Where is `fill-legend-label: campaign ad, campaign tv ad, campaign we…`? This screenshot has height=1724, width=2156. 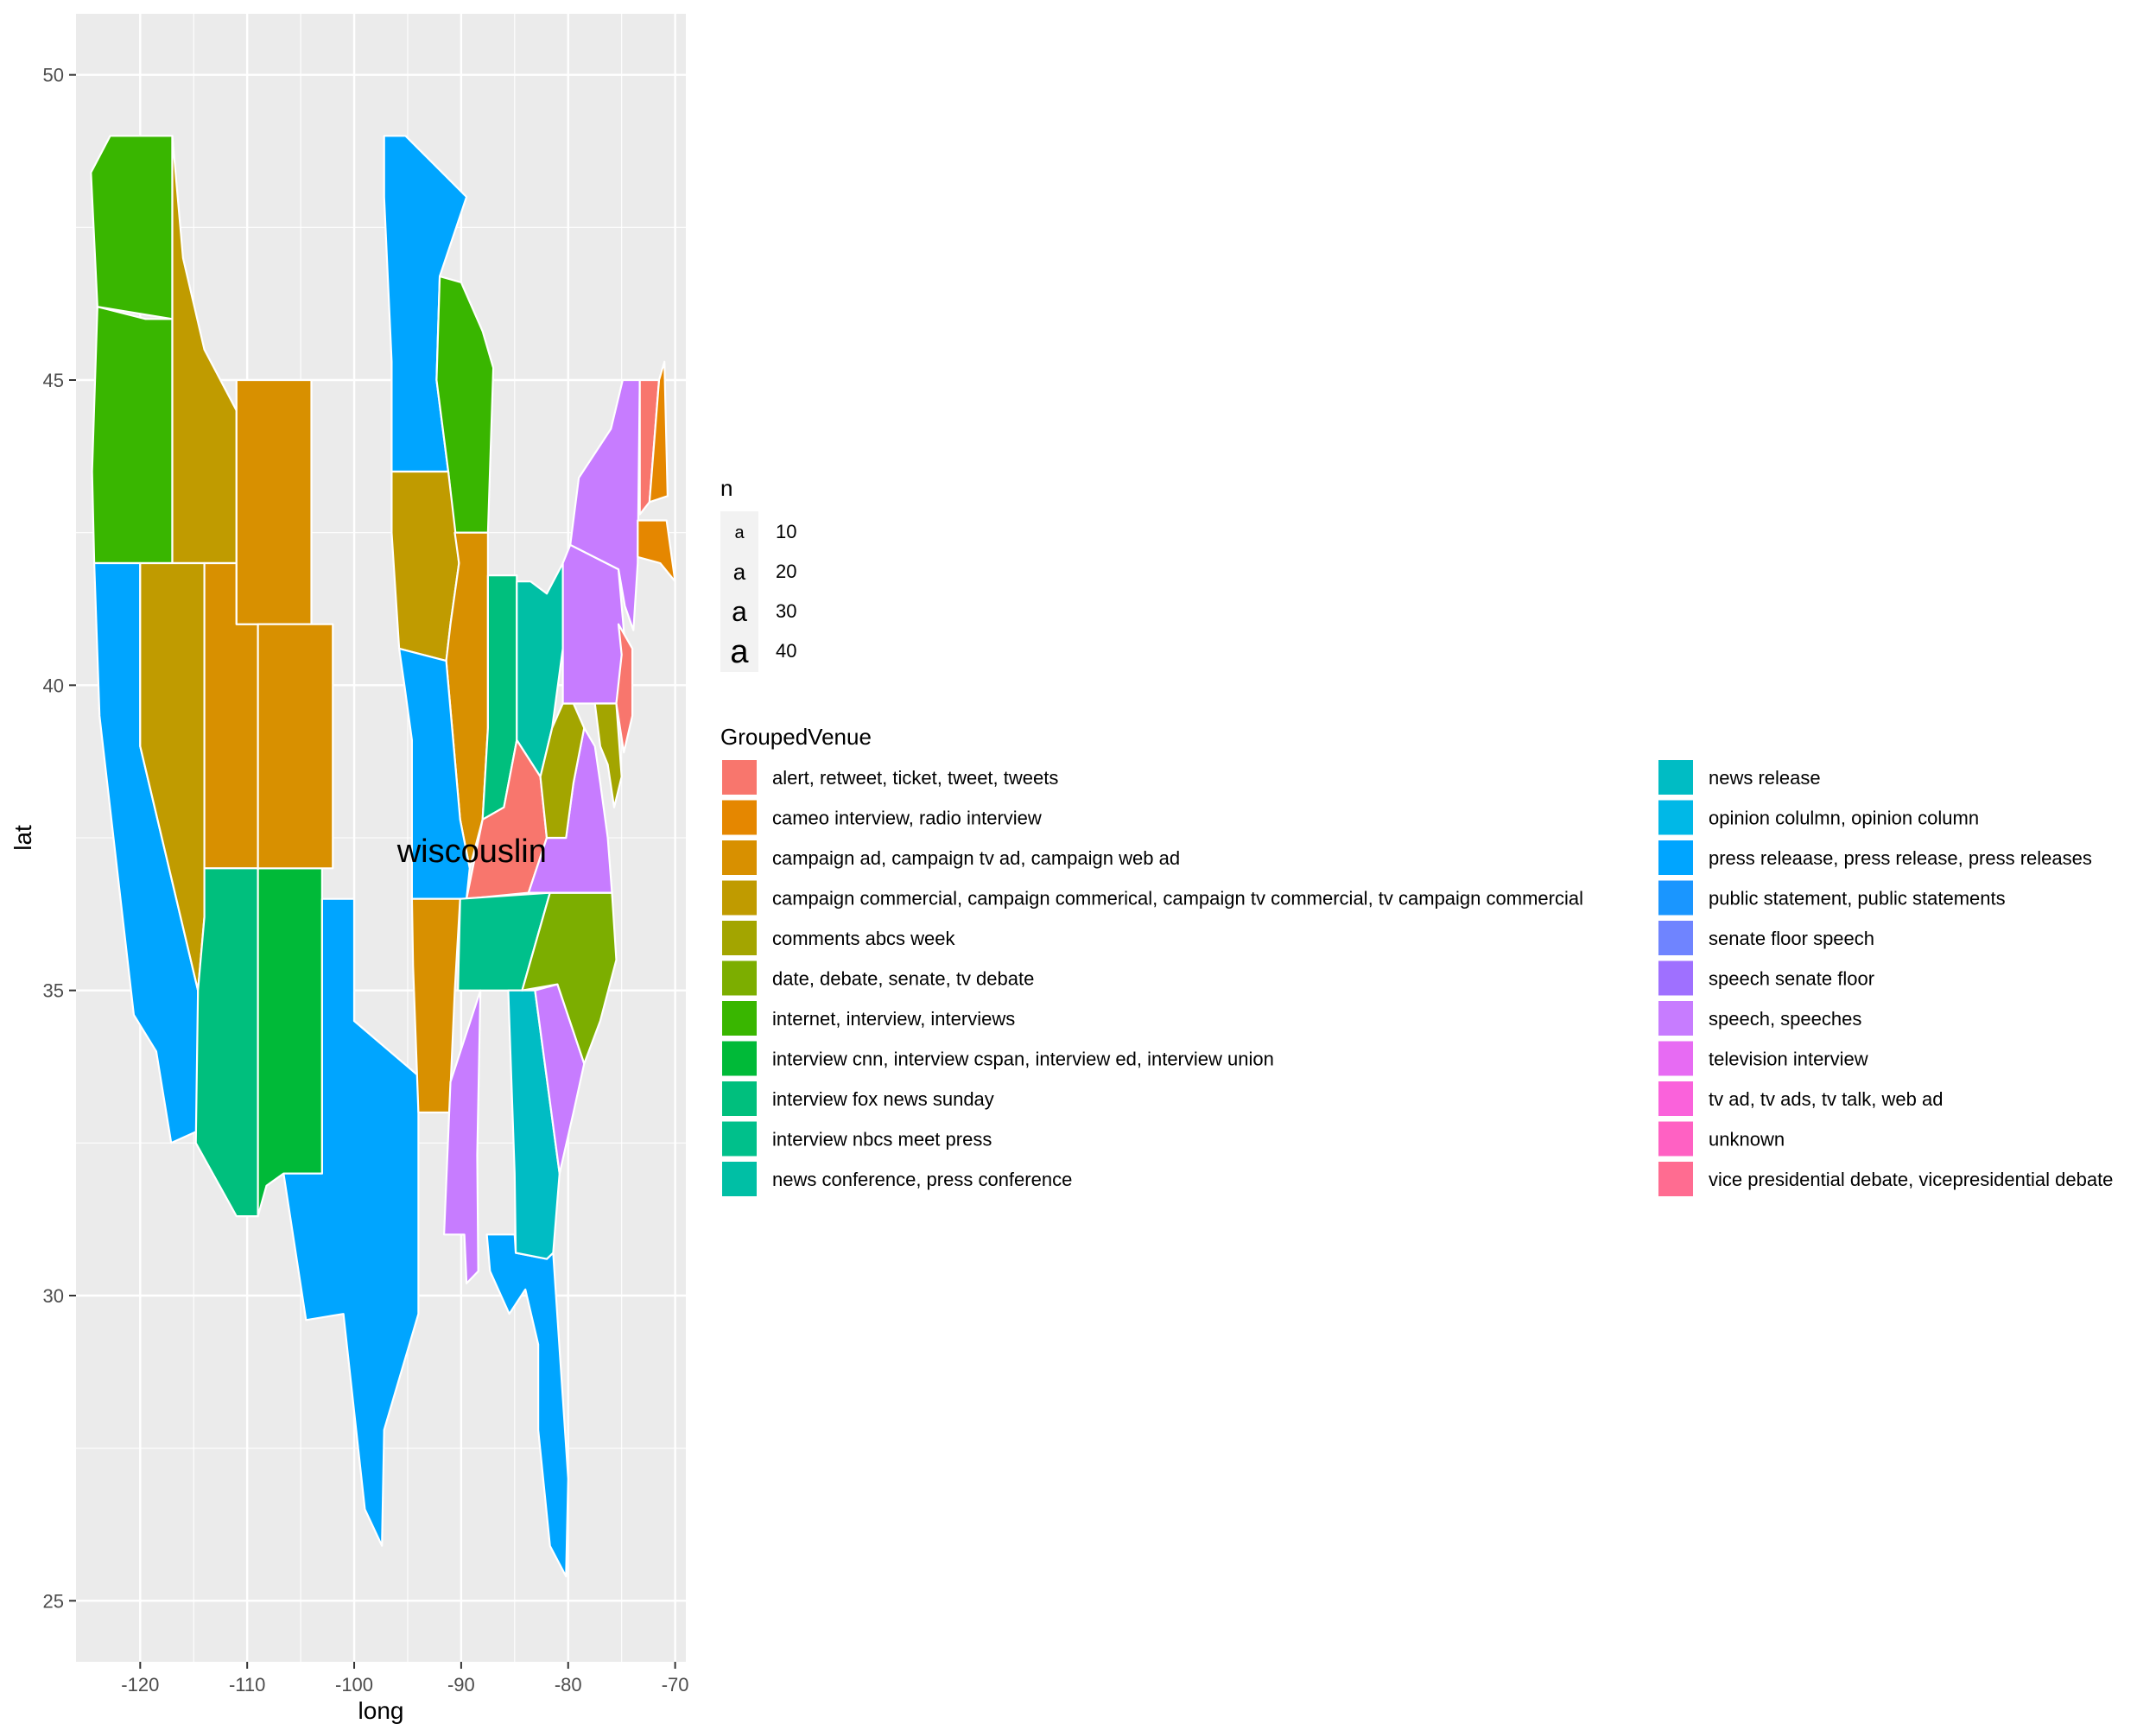 fill-legend-label: campaign ad, campaign tv ad, campaign we… is located at coordinates (976, 858).